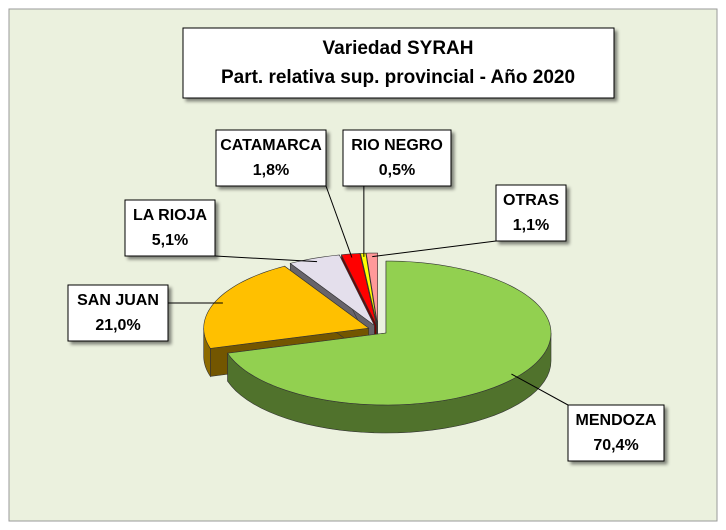  I want to click on label-name: MENDOZA, so click(616, 420).